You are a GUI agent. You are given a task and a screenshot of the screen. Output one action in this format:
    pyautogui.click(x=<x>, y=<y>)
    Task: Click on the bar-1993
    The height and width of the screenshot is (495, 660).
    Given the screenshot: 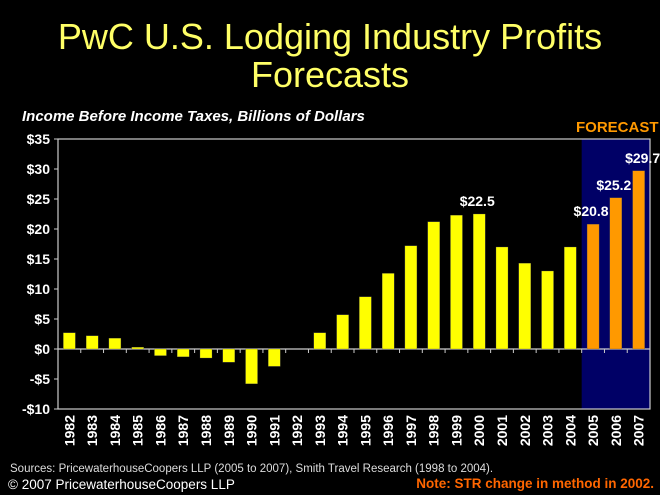 What is the action you would take?
    pyautogui.click(x=319, y=341)
    